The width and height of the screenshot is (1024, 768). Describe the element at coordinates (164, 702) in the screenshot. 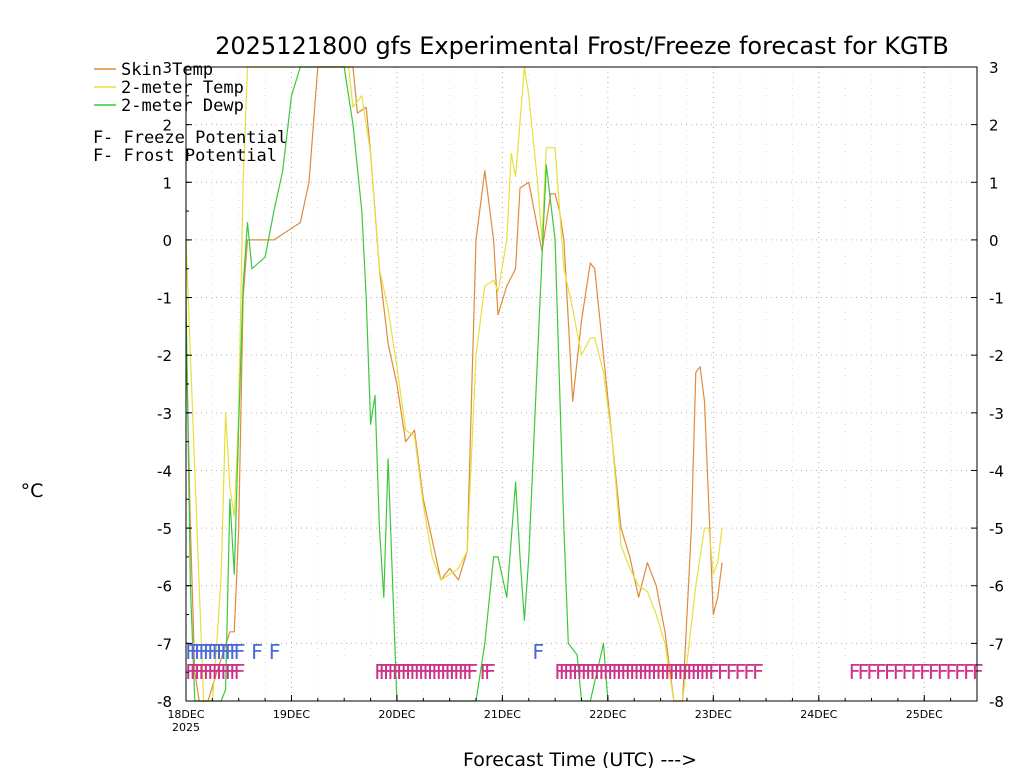

I see `y-tick-label-left: -8` at that location.